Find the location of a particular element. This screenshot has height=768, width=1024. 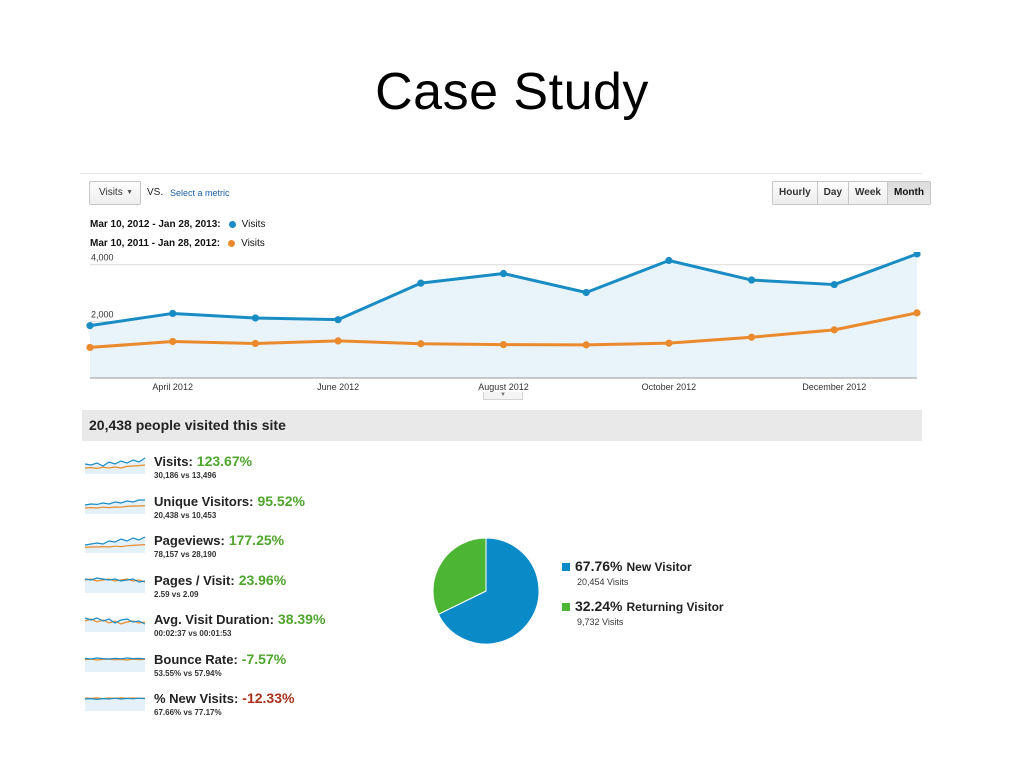

metric-text: Pageviews: 177.25% 78,157 vs 28,190 is located at coordinates (219, 545).